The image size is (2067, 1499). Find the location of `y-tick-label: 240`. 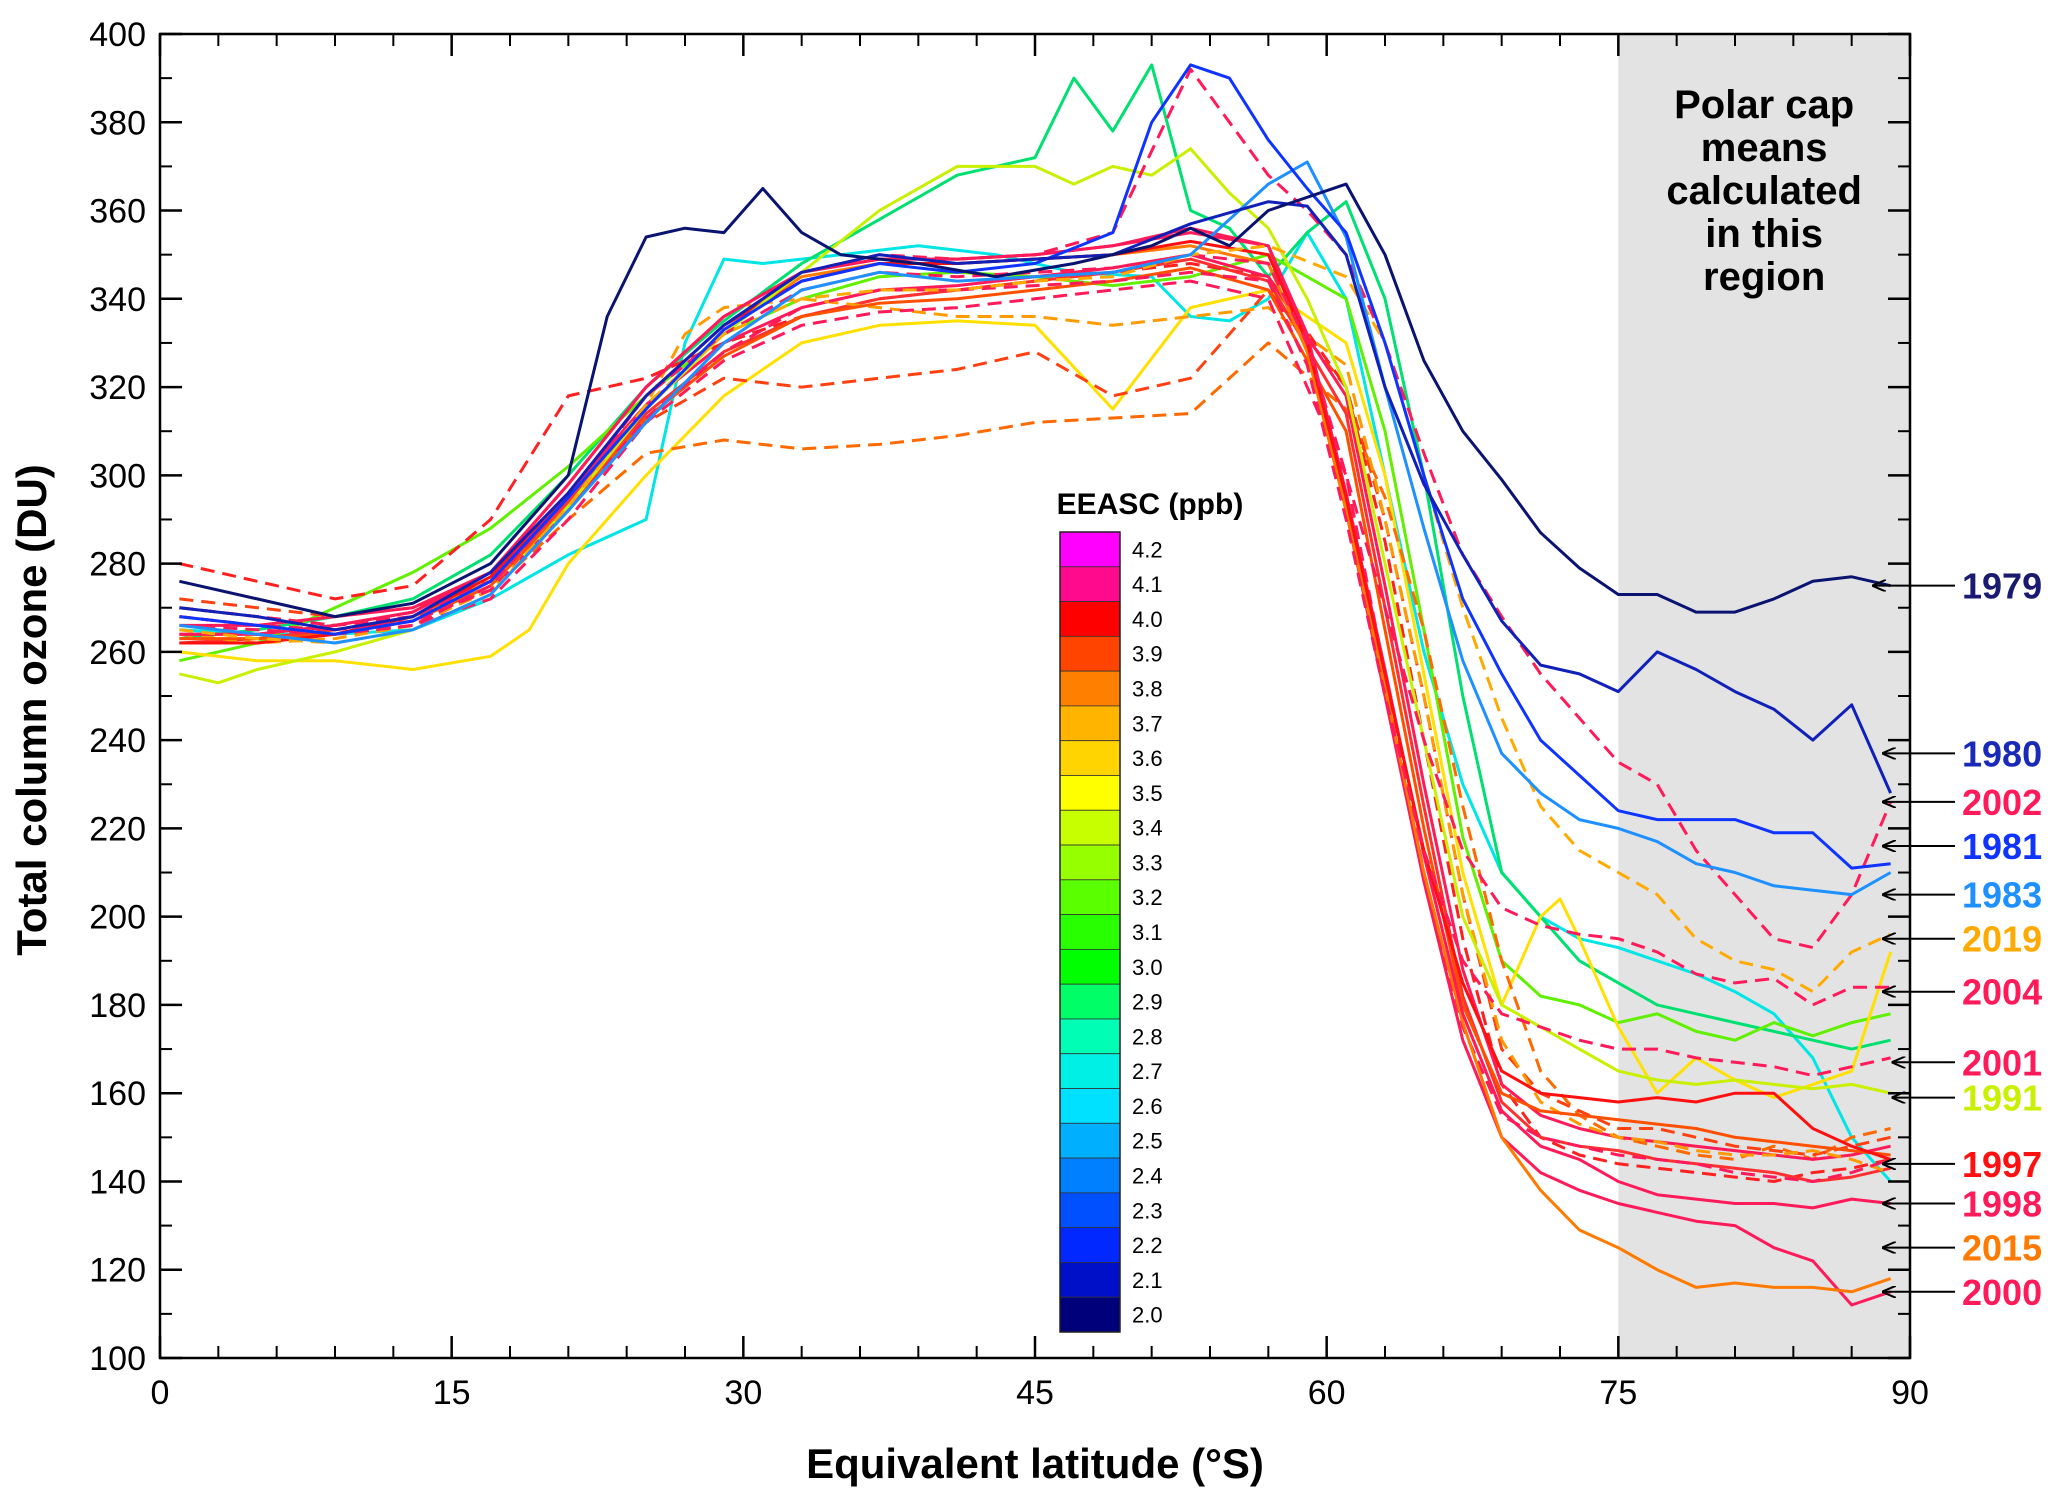

y-tick-label: 240 is located at coordinates (117, 741).